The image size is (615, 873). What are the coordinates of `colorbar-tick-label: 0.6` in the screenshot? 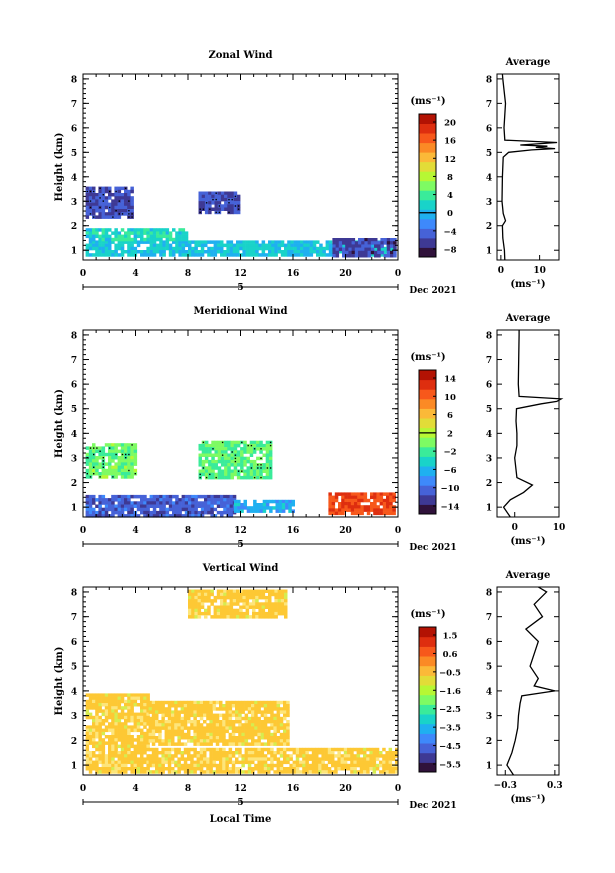 It's located at (450, 655).